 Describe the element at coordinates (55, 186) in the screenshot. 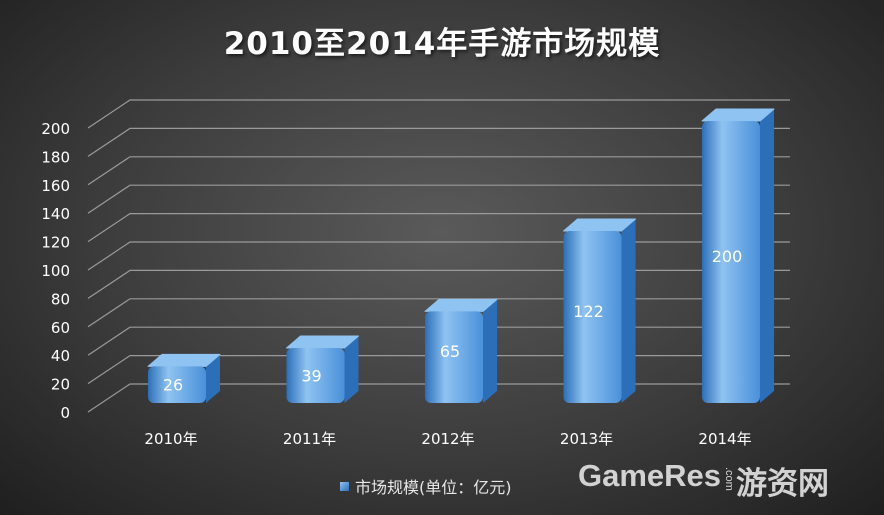

I see `y-tick-label: 160` at that location.